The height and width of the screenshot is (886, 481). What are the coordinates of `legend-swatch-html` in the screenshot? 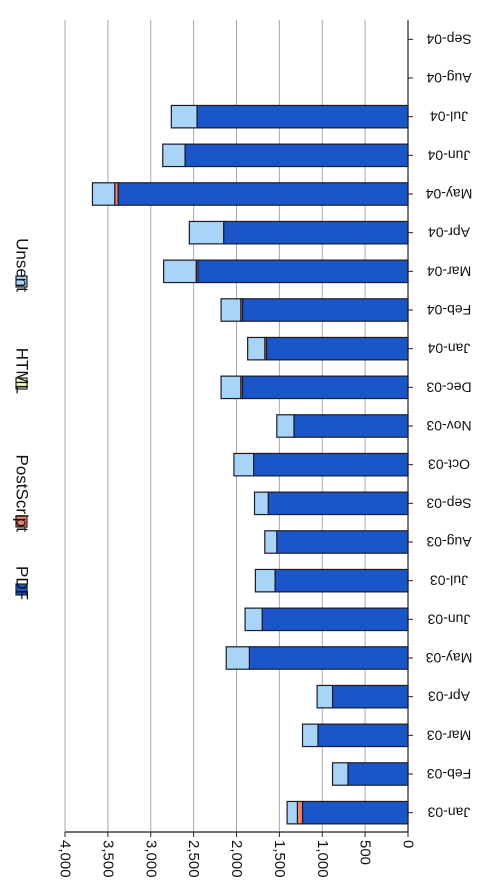 It's located at (21, 383).